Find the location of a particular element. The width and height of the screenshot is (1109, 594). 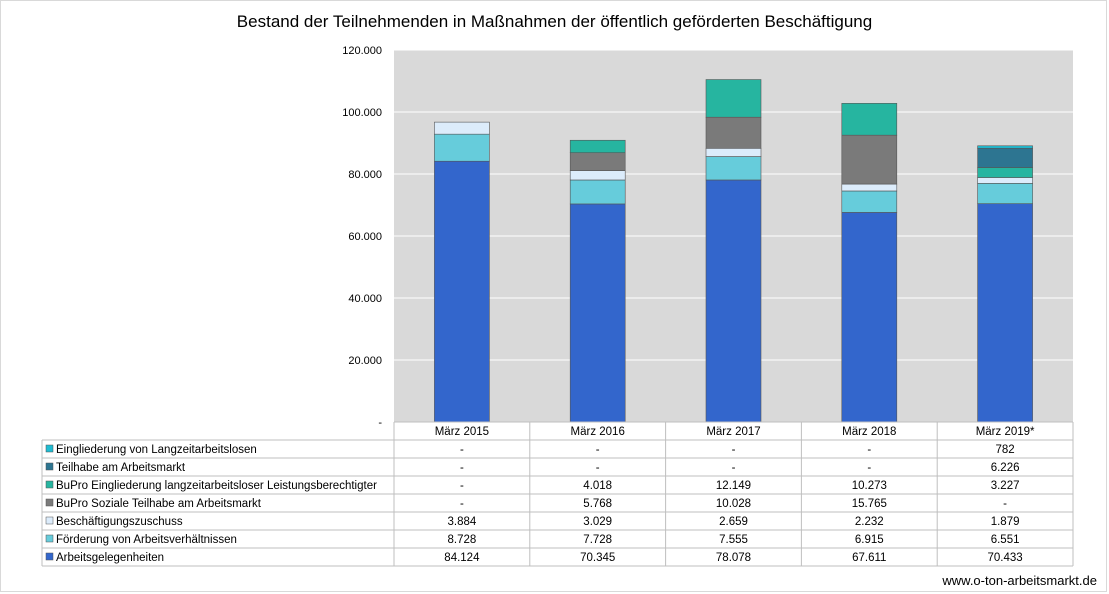

data-label: 3.227 is located at coordinates (1005, 486).